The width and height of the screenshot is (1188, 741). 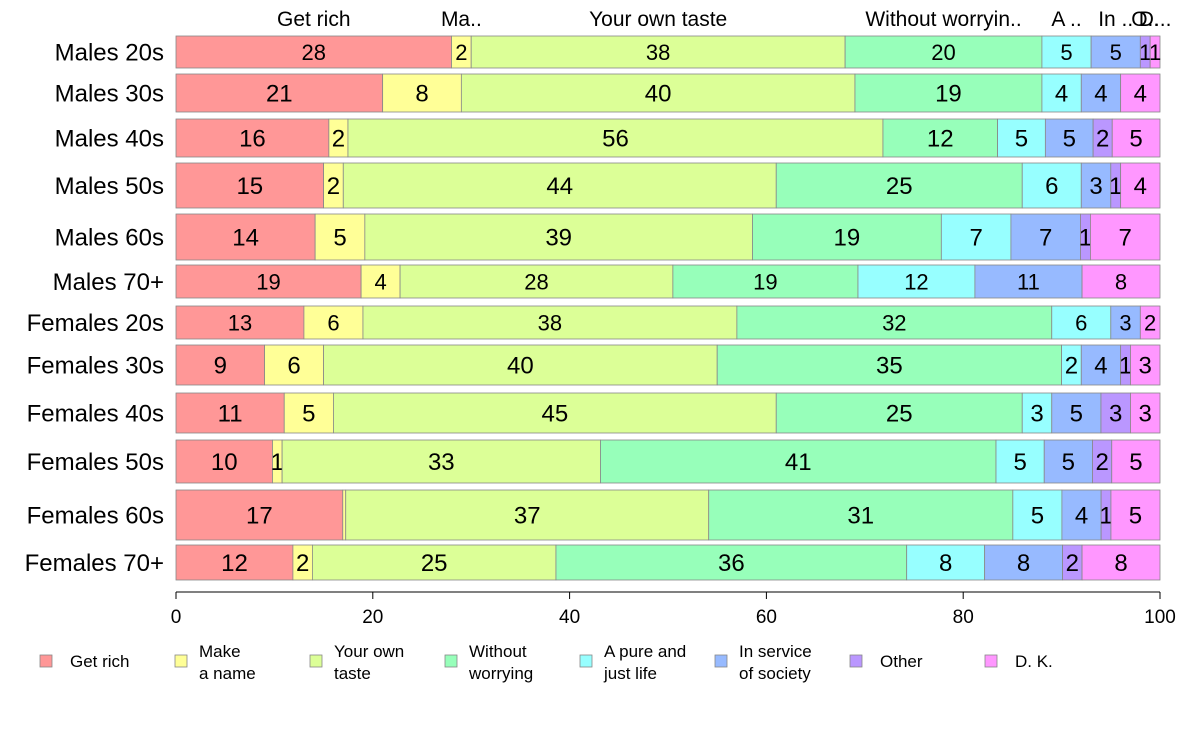 I want to click on legend-label: Your own, so click(x=369, y=651).